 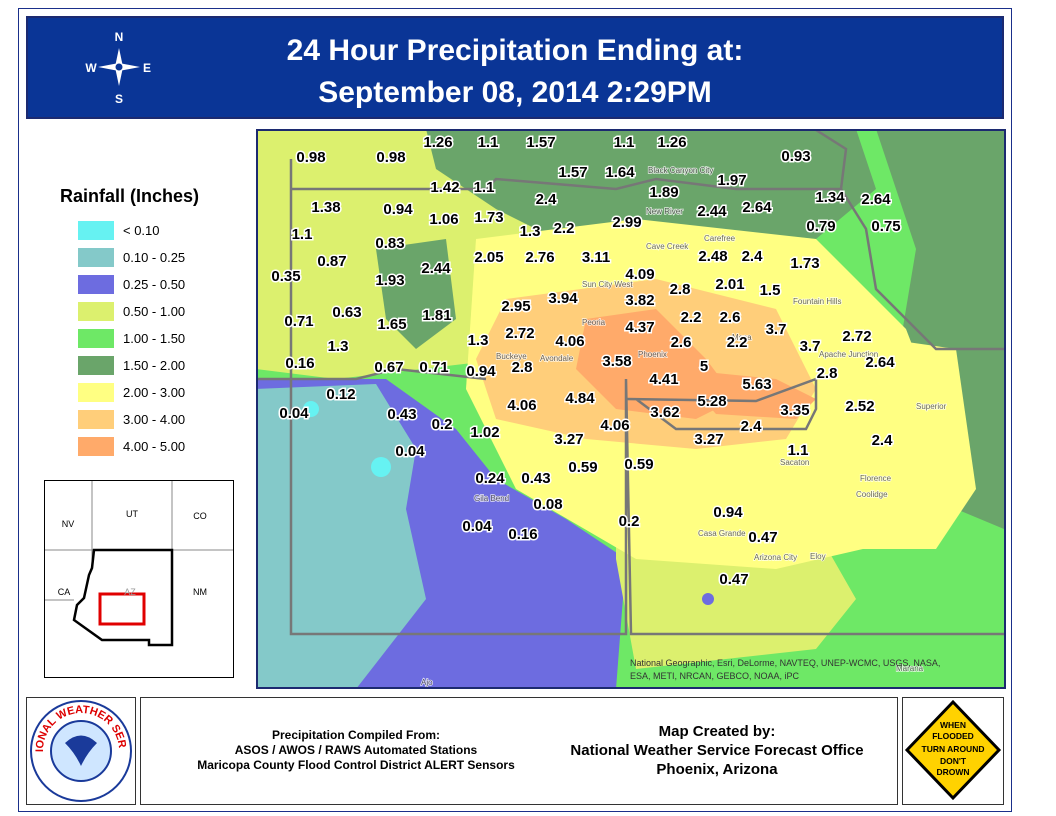 What do you see at coordinates (64, 592) in the screenshot?
I see `inset-state: CA` at bounding box center [64, 592].